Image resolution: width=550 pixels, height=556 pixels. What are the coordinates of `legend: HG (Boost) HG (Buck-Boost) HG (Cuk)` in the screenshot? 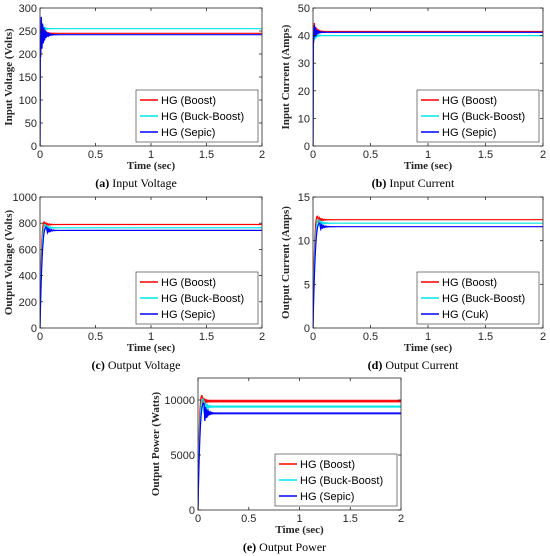 It's located at (478, 298).